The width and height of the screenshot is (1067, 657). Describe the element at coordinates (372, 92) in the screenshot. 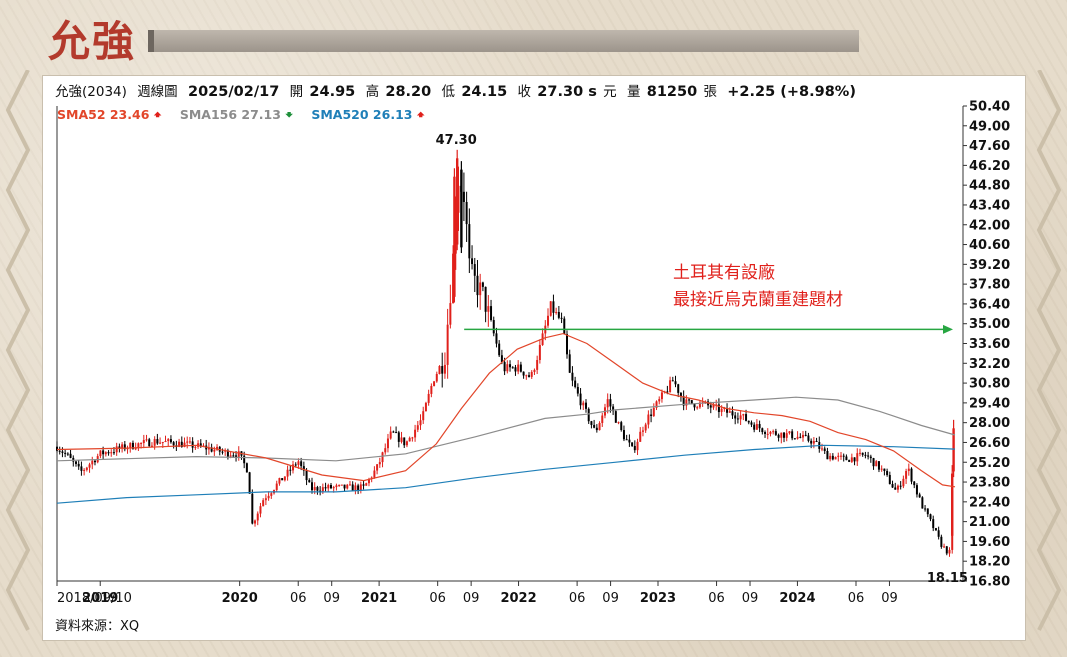

I see `high-label: 高` at that location.